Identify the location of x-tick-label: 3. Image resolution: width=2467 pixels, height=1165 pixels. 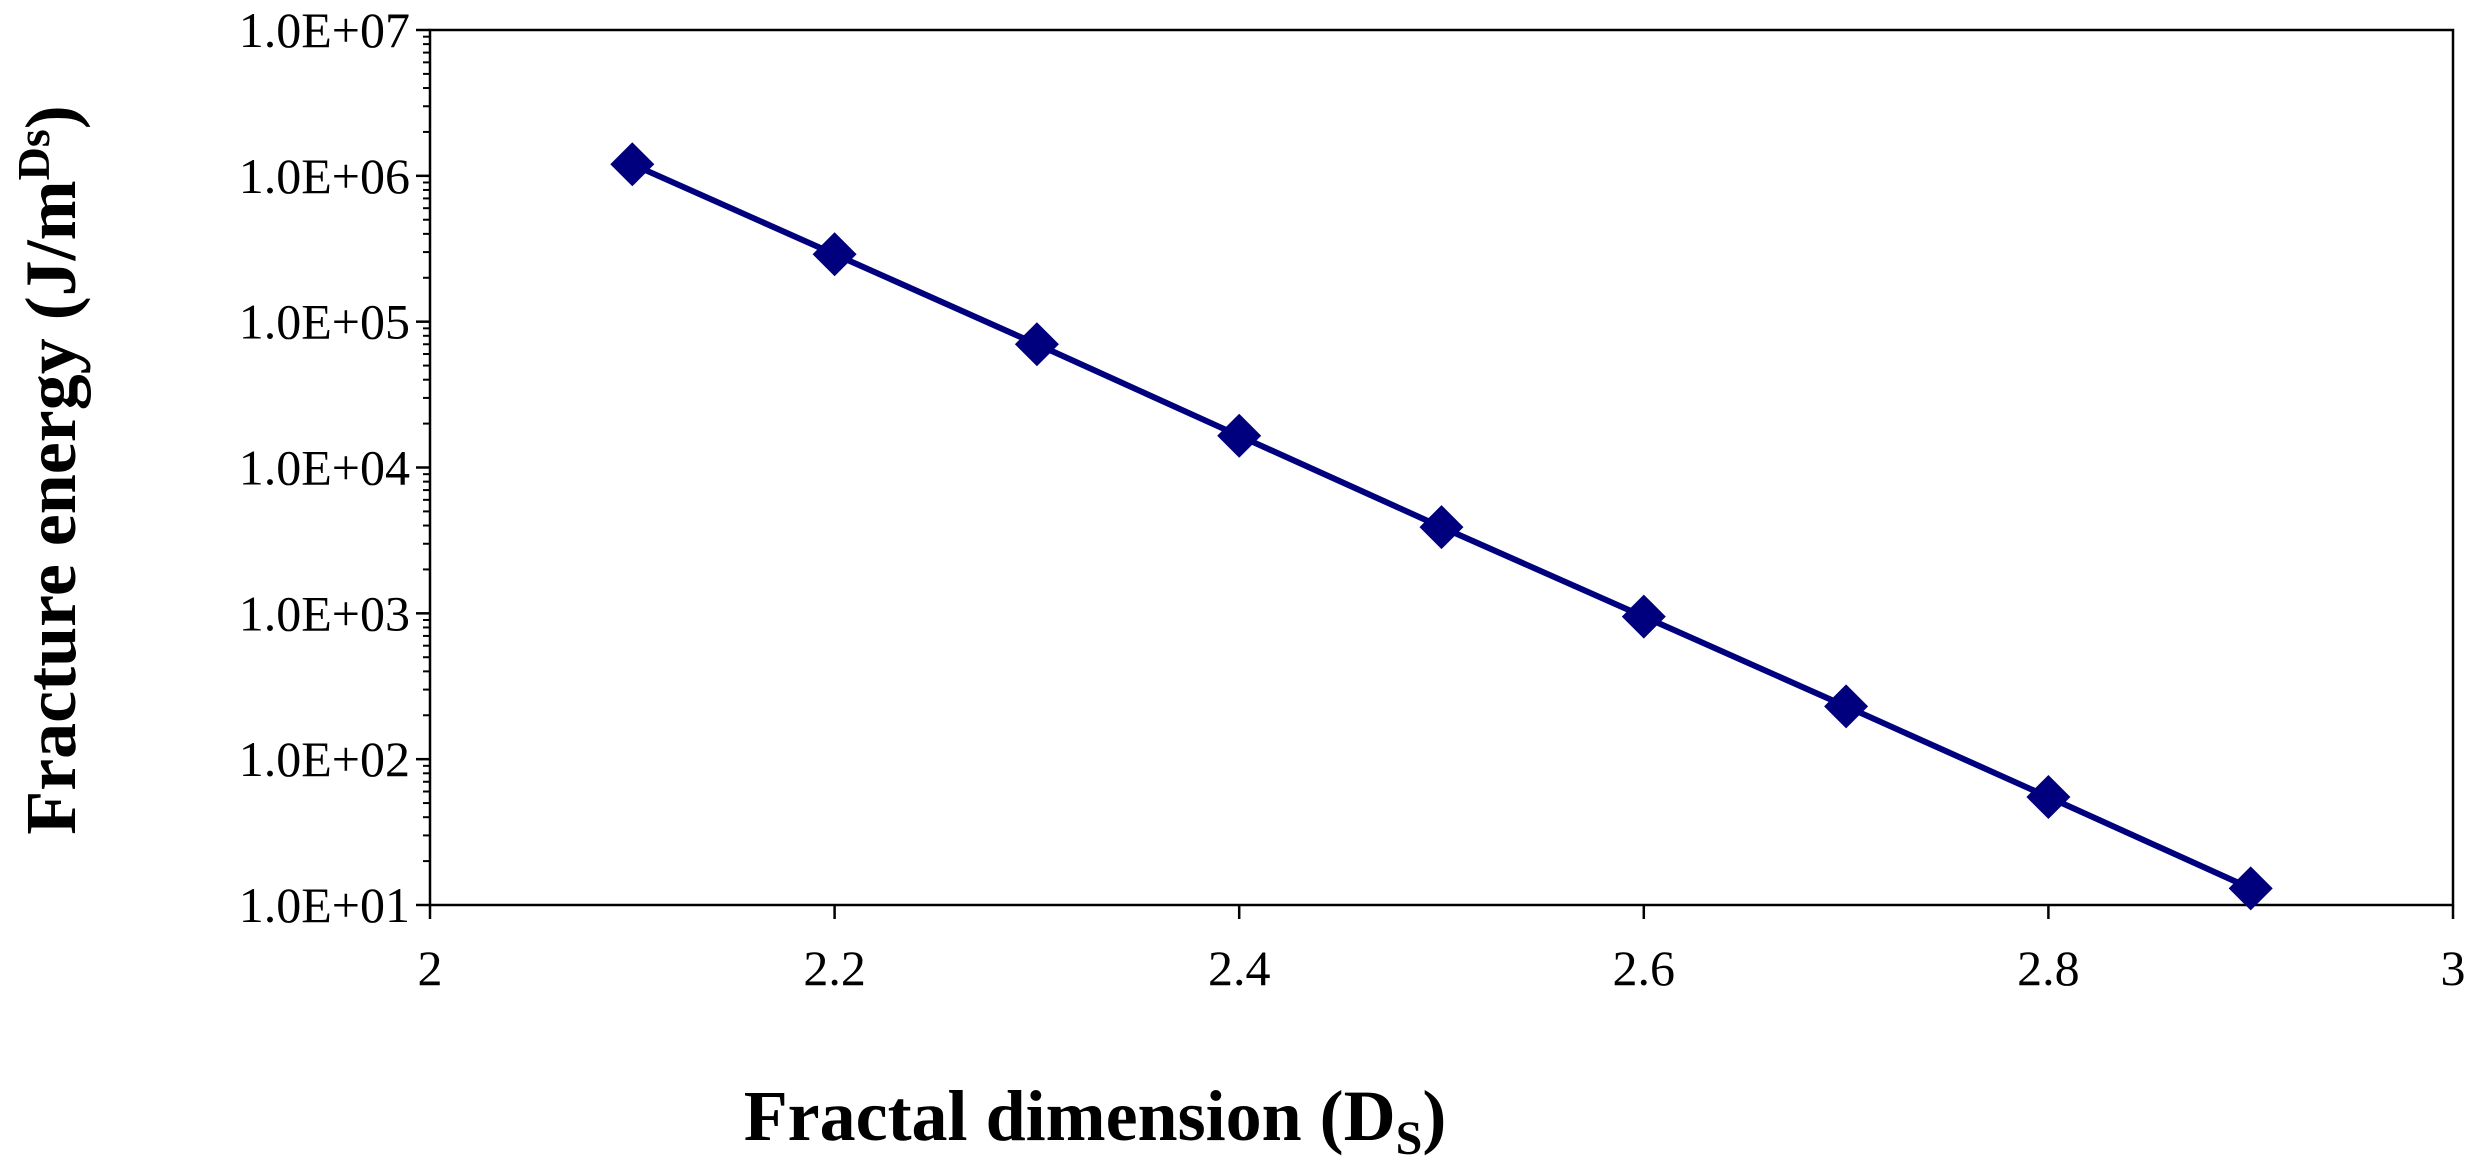
(2453, 968).